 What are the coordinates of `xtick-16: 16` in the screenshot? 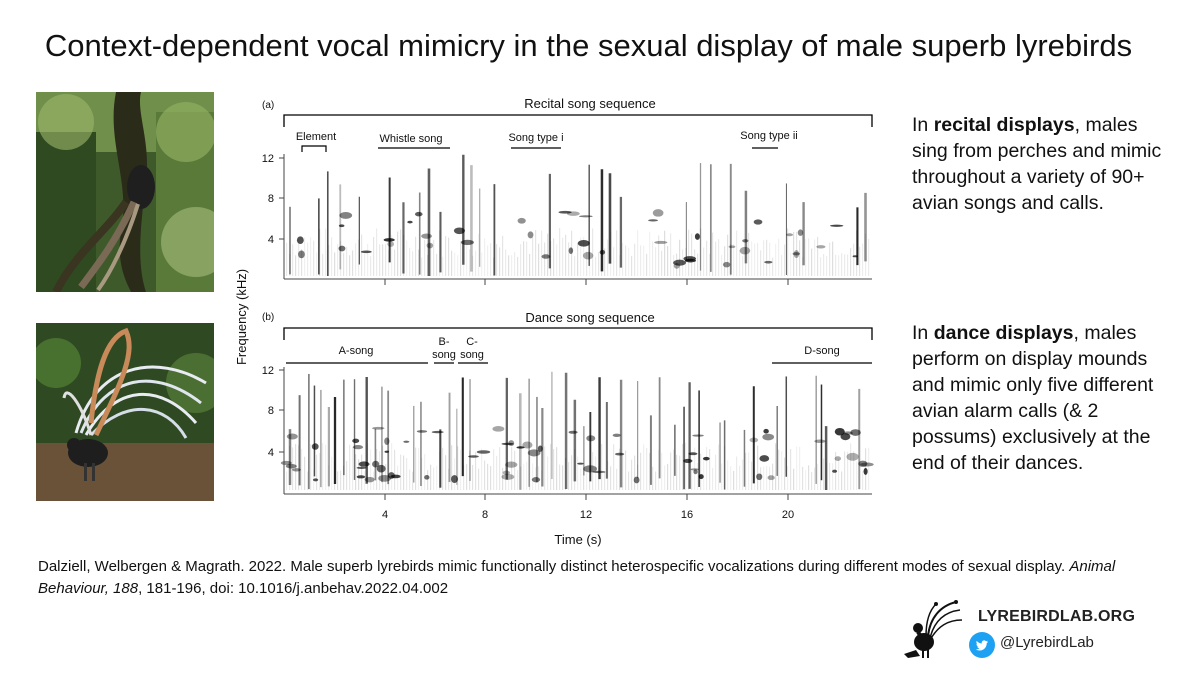 It's located at (687, 515).